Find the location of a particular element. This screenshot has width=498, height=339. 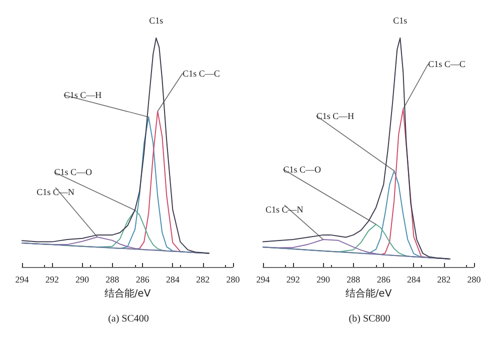

text: C1s C—H is located at coordinates (335, 115).